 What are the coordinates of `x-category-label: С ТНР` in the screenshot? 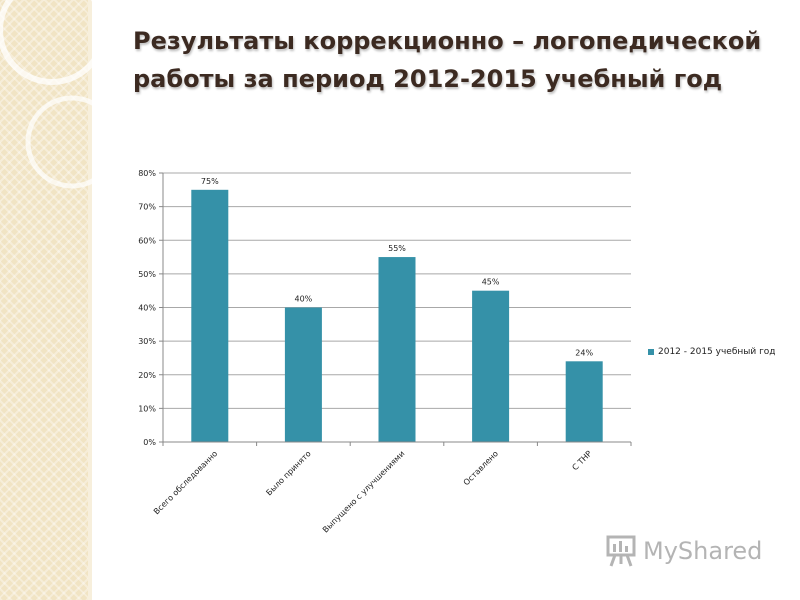 It's located at (581, 460).